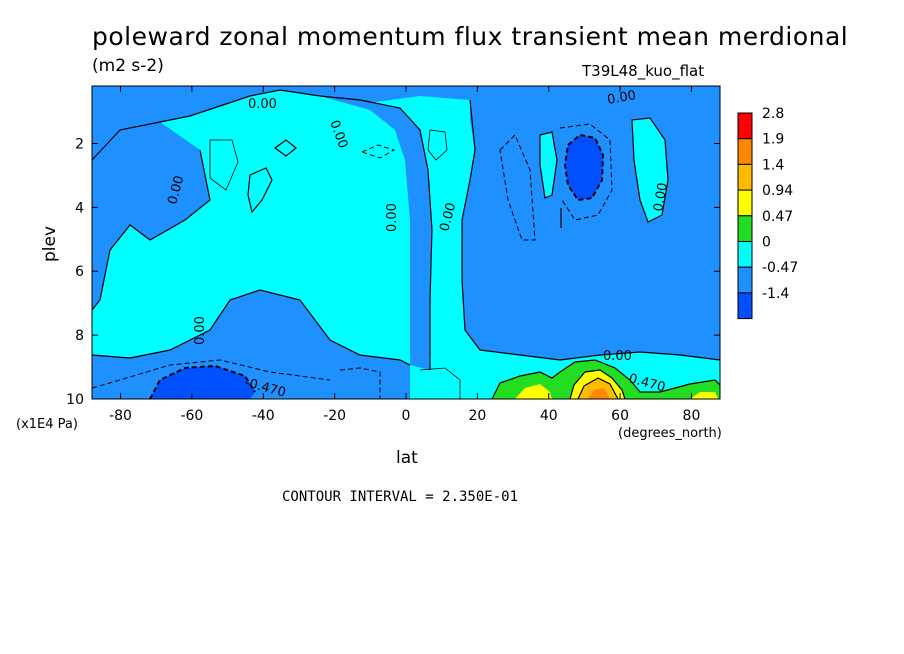 This screenshot has width=904, height=654. What do you see at coordinates (599, 393) in the screenshot?
I see `positive-region-dark-orange` at bounding box center [599, 393].